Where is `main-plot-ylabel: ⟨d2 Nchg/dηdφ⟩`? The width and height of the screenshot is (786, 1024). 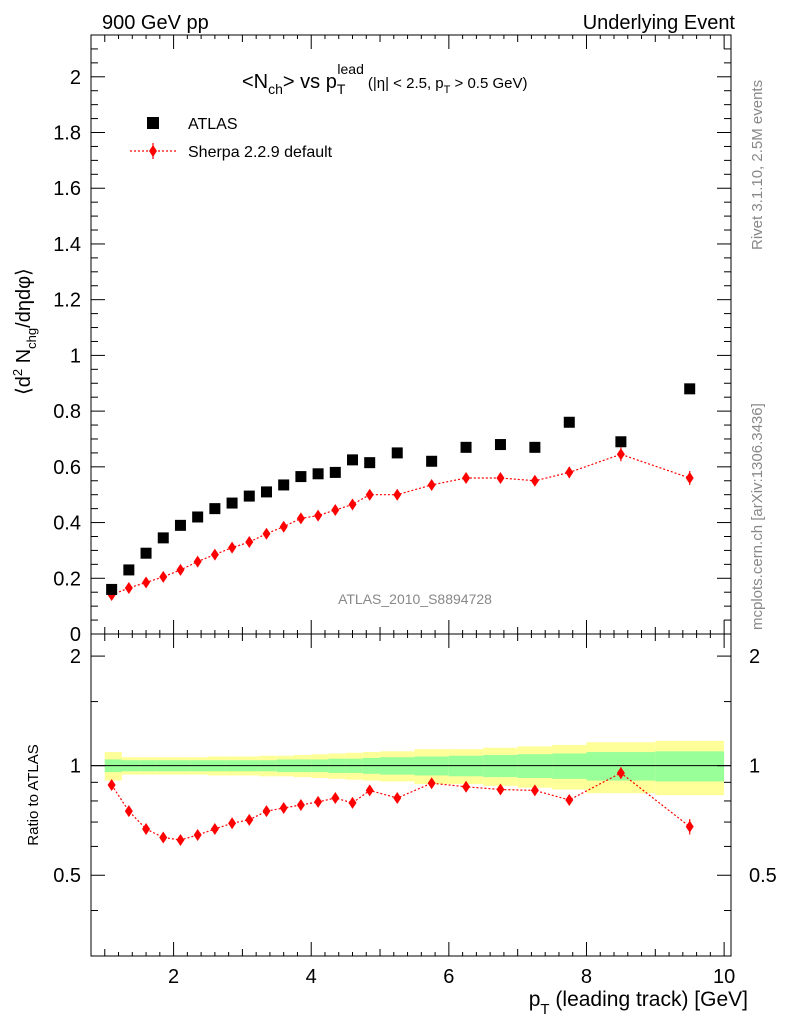 main-plot-ylabel: ⟨d2 Nchg/dηdφ⟩ is located at coordinates (24, 331).